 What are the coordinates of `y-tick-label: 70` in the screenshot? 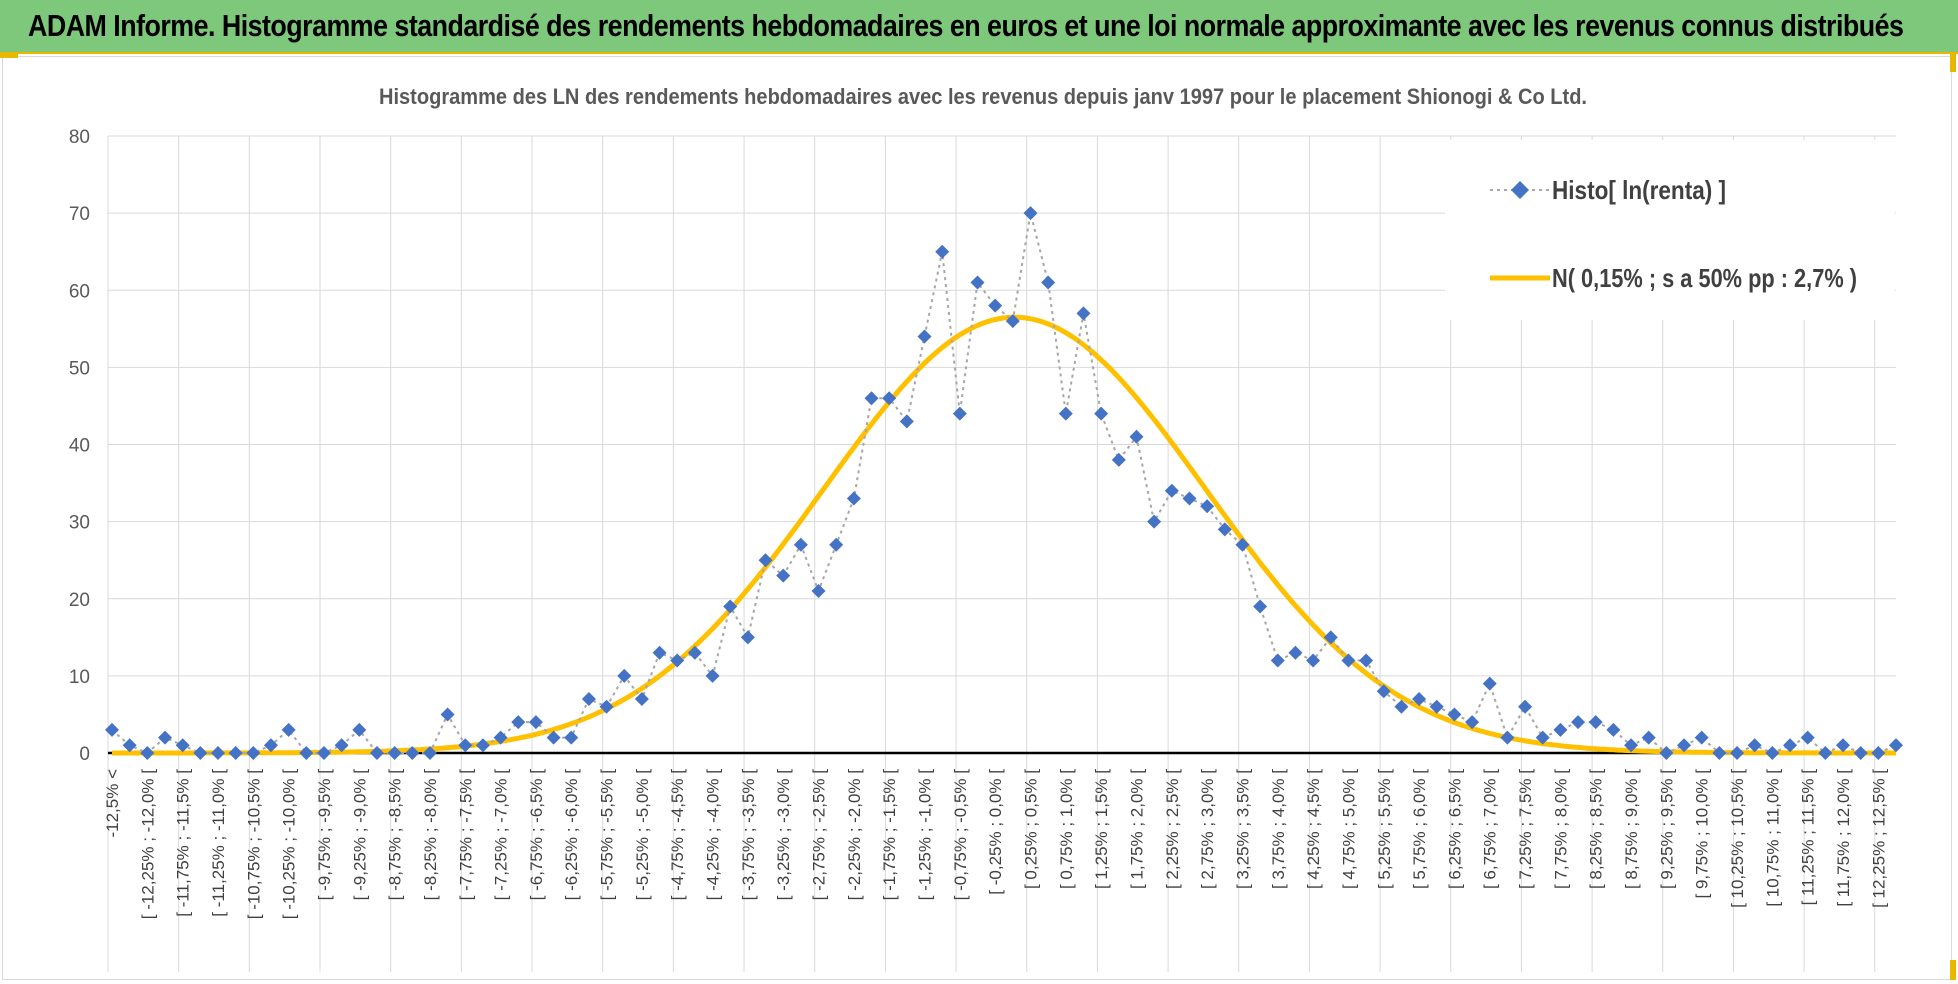 It's located at (79, 214).